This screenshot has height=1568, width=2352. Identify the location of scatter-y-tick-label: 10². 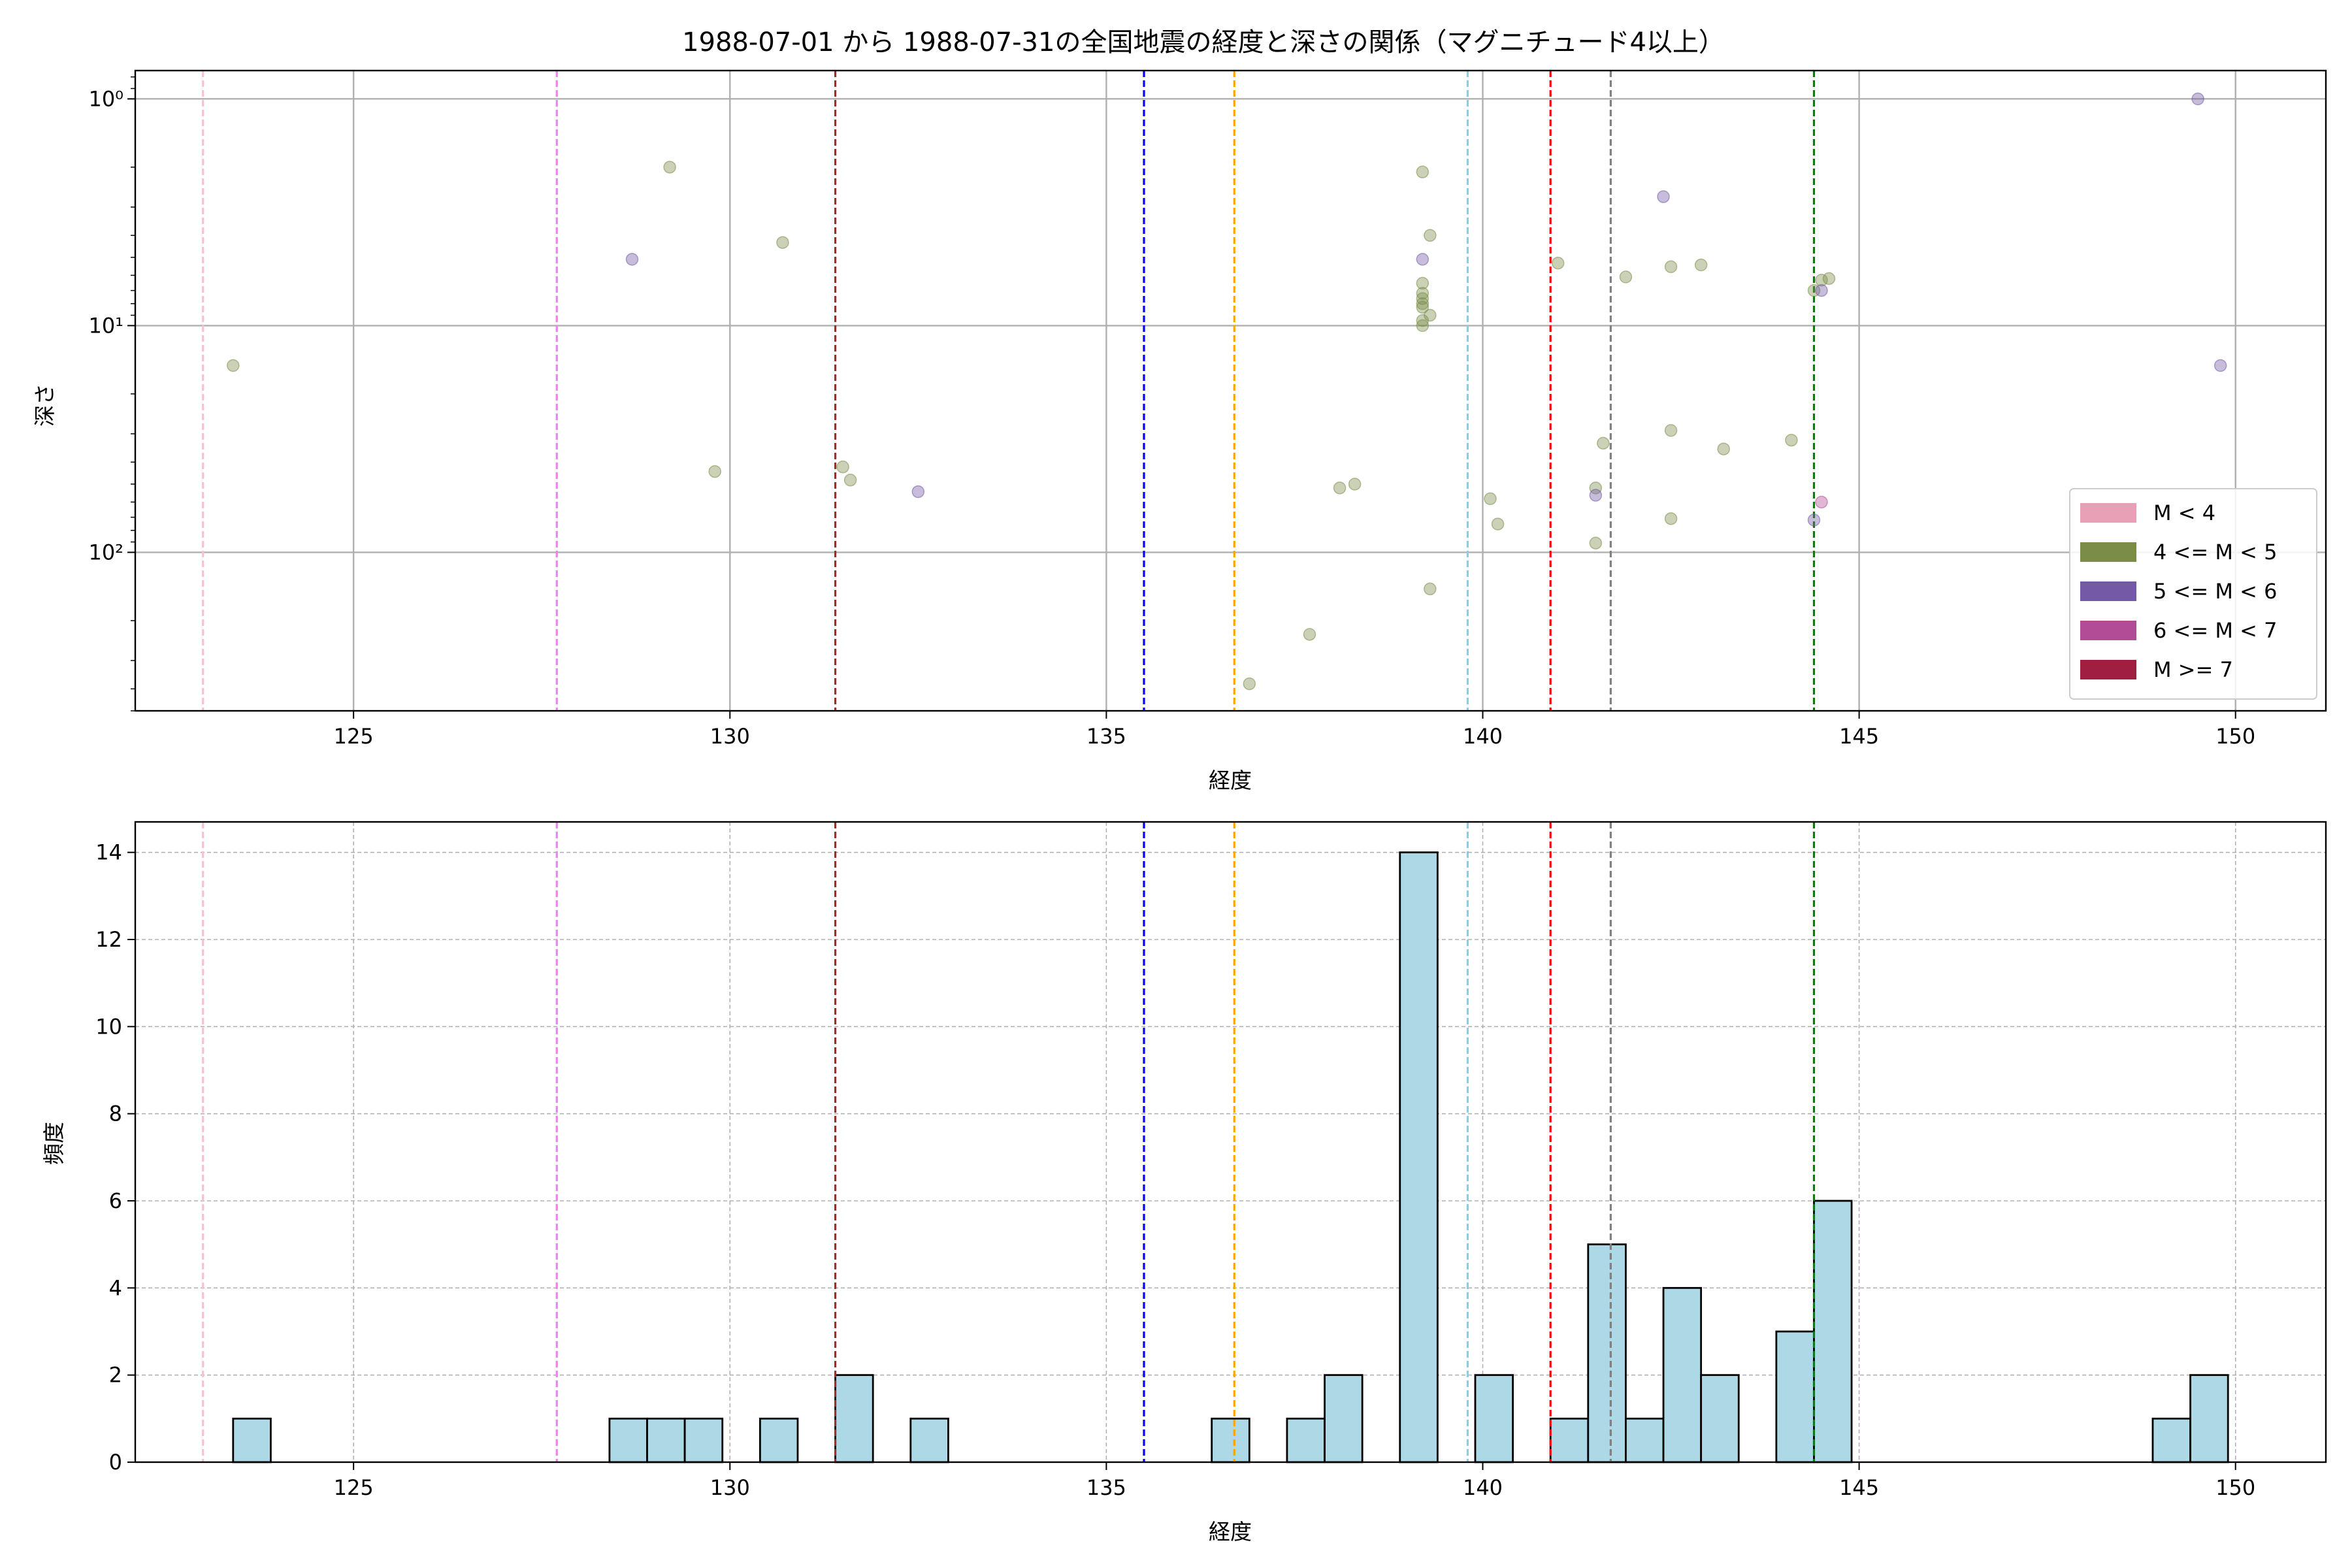
(105, 552).